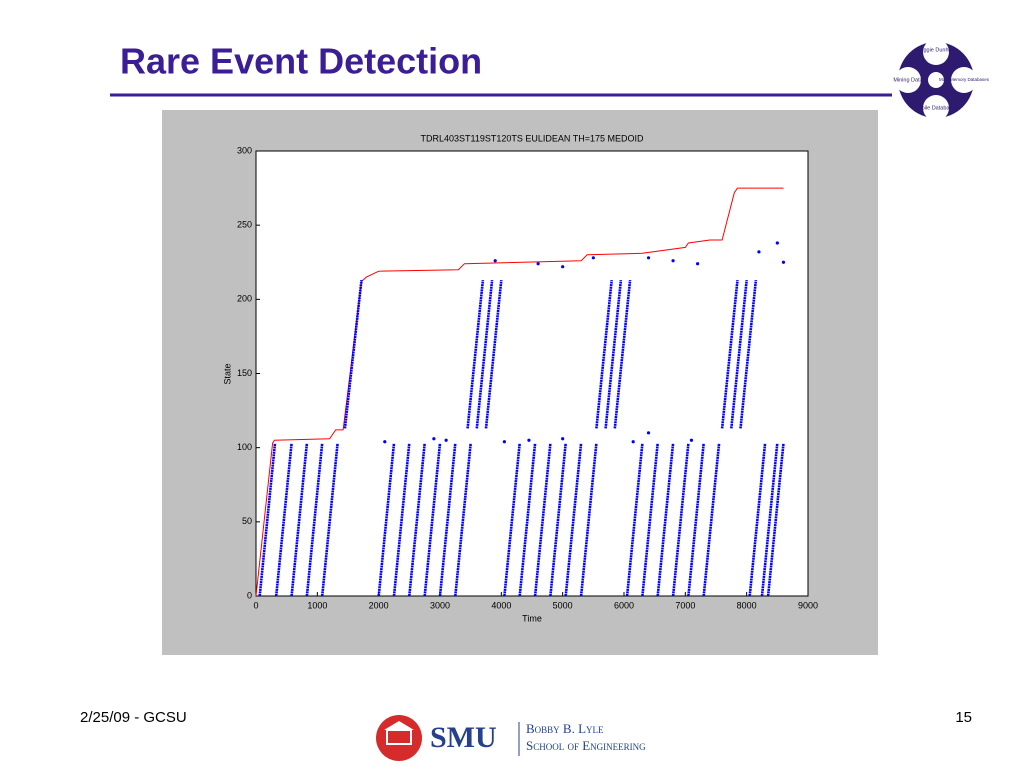  What do you see at coordinates (379, 605) in the screenshot?
I see `x-tick-label: 2000` at bounding box center [379, 605].